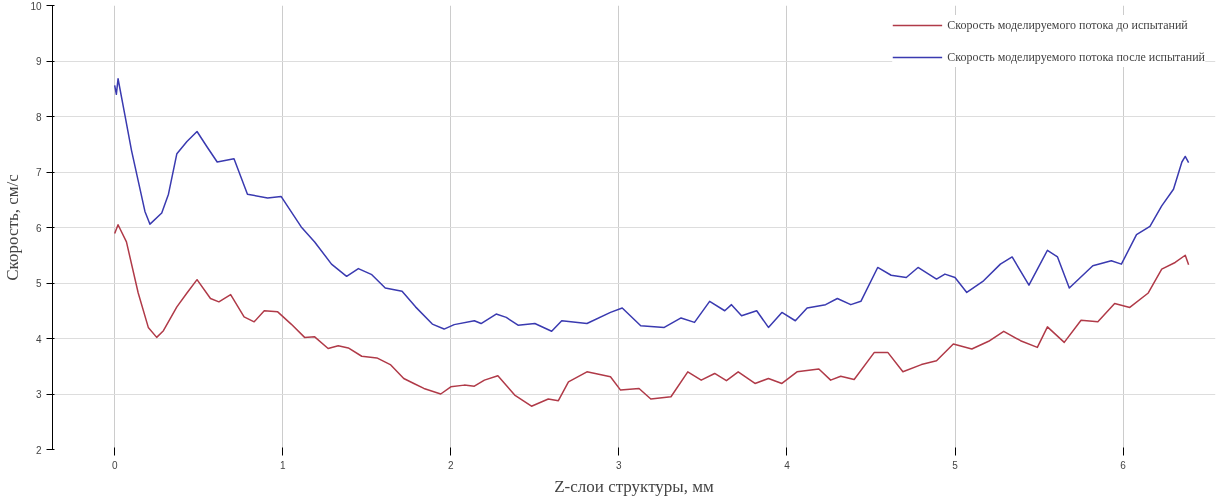  Describe the element at coordinates (1067, 25) in the screenshot. I see `legend-label: Скорость моделируемого потока до испытаний` at that location.